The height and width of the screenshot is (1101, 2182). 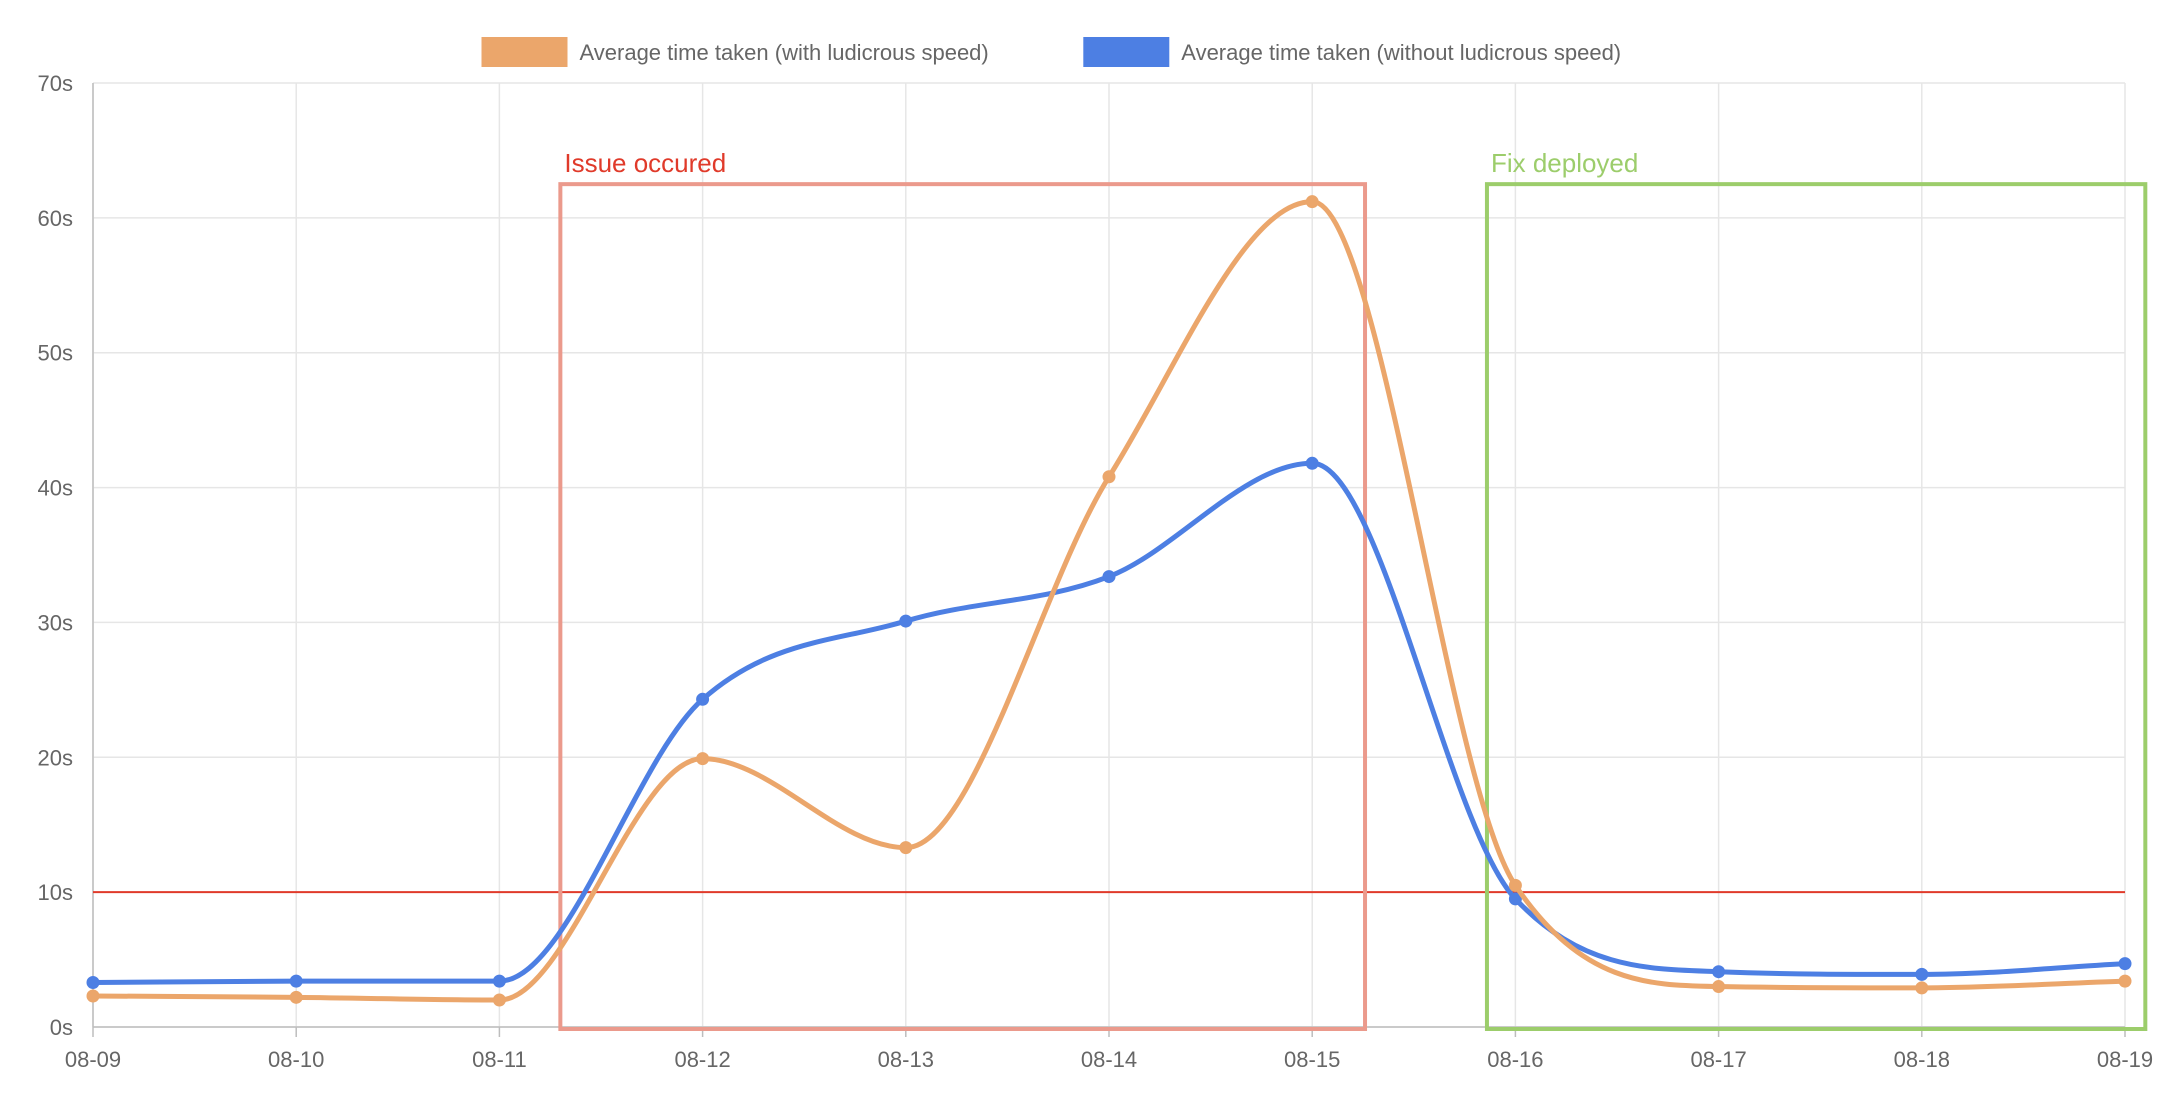 I want to click on x-tick-label: 08-17, so click(x=1718, y=1059).